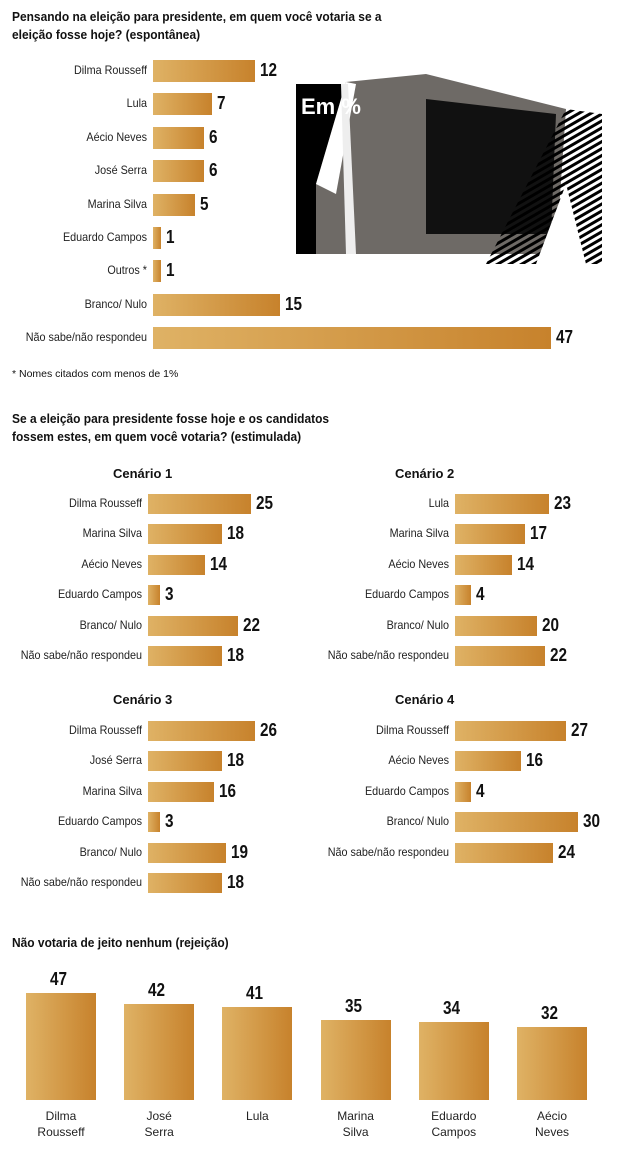 Image resolution: width=620 pixels, height=1155 pixels. I want to click on rejection-label: Aécio Neves, so click(551, 1124).